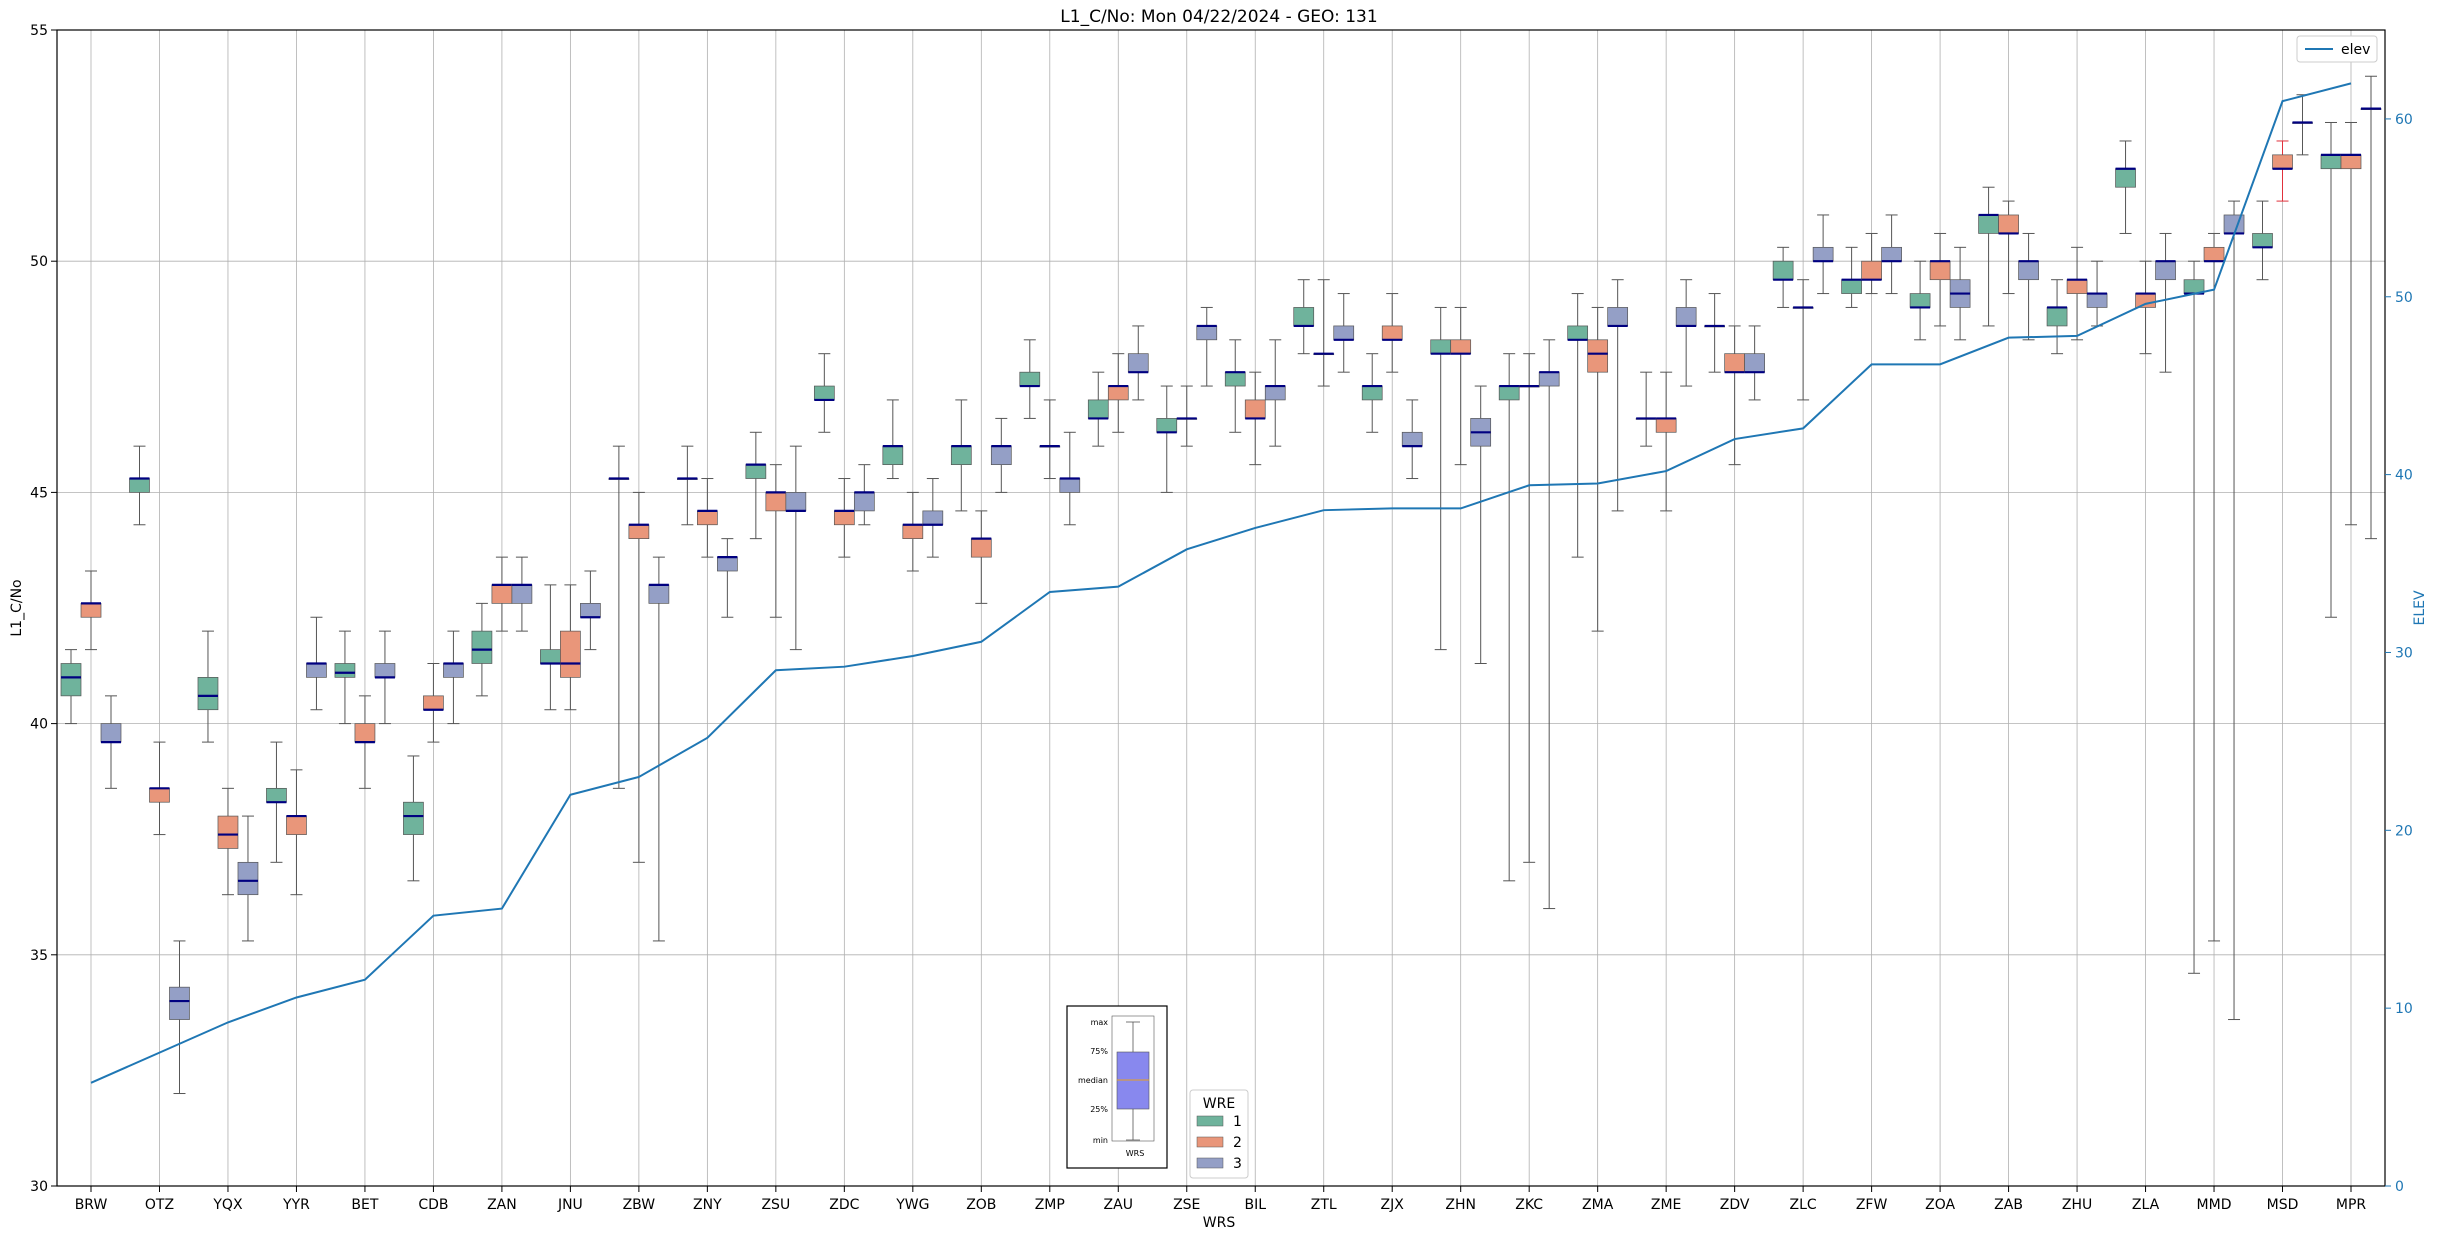 This screenshot has width=2439, height=1238. Describe the element at coordinates (159, 788) in the screenshot. I see `box-plot-2-otz` at that location.